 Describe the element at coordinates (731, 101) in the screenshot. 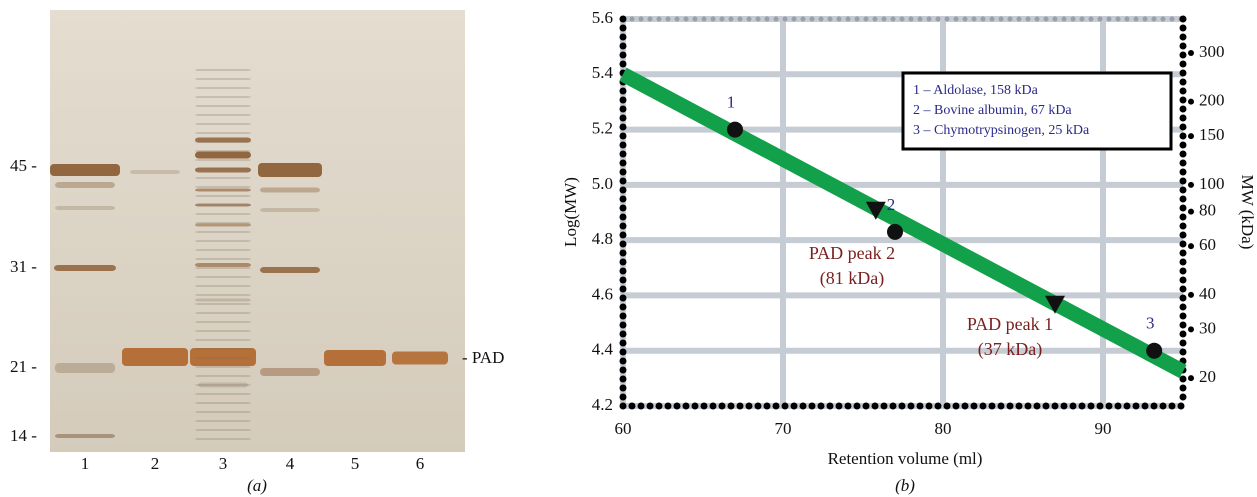

I see `point-label: 1` at that location.